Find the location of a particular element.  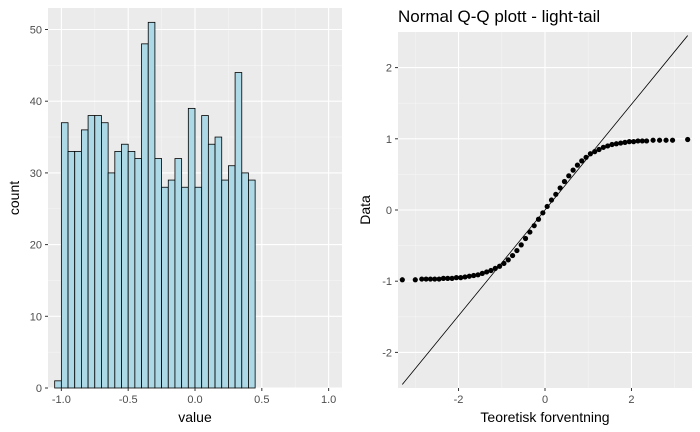

histogram-y-axis-title: count is located at coordinates (14, 198).